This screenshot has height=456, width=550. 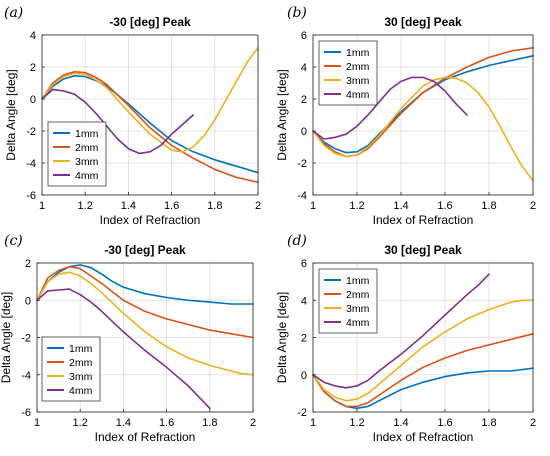 I want to click on panel-label: (d), so click(x=297, y=241).